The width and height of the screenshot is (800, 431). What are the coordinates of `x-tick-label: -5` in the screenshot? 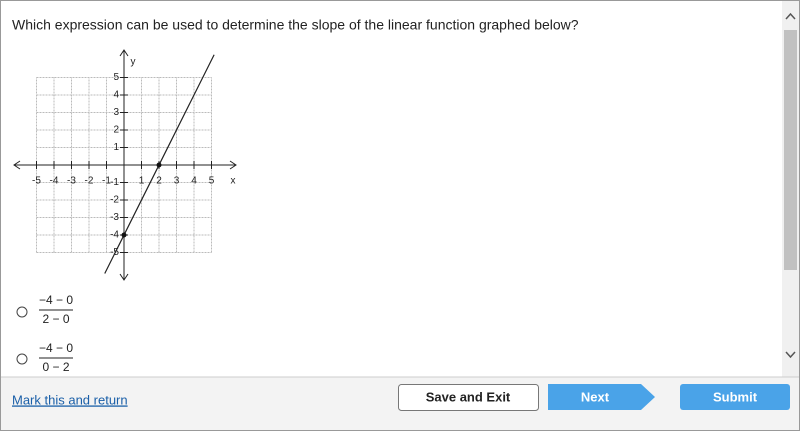 It's located at (36, 181).